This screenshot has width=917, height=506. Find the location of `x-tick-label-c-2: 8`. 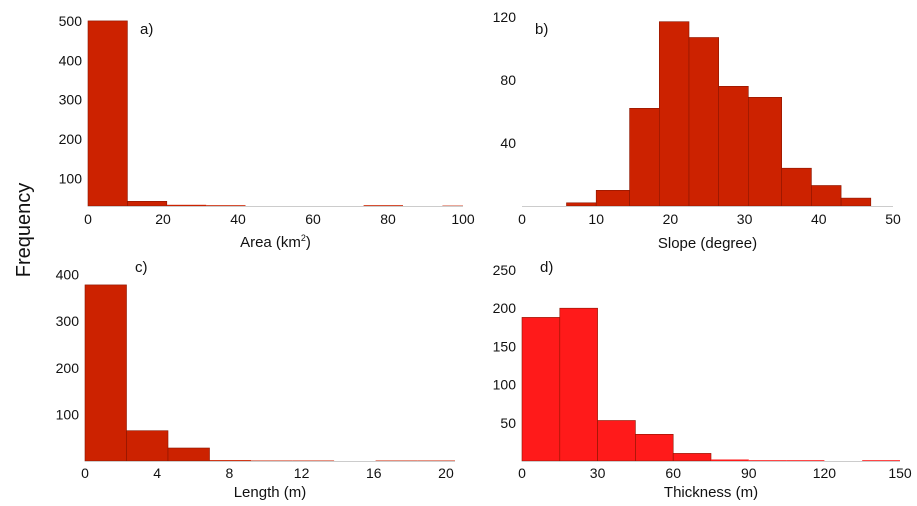

x-tick-label-c-2: 8 is located at coordinates (229, 473).